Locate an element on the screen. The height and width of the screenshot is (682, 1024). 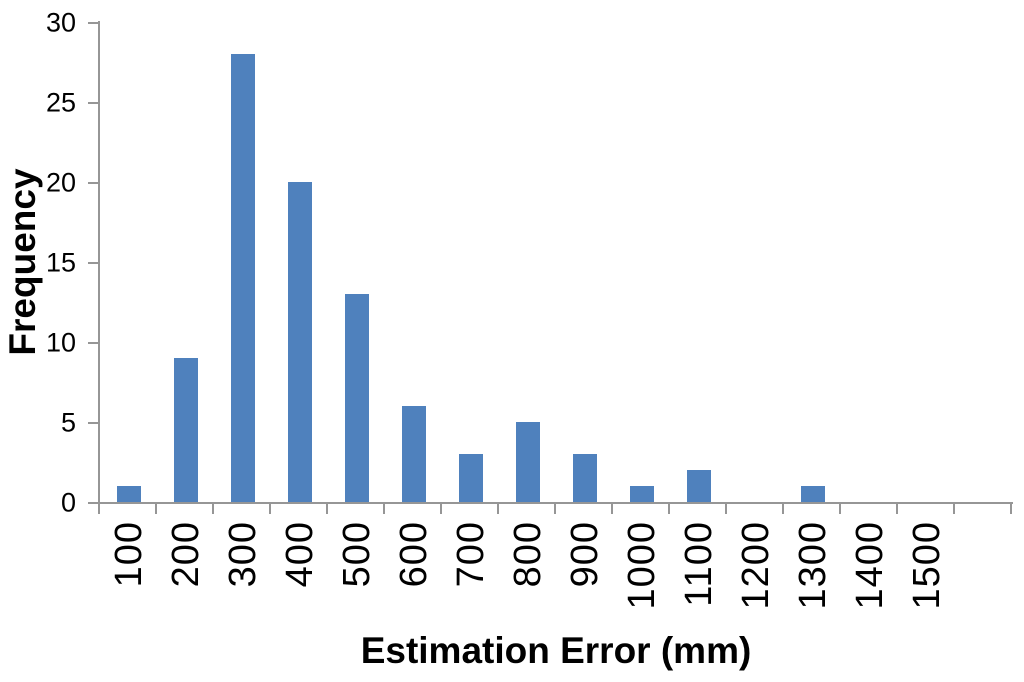
x-tick-label: 400 is located at coordinates (299, 554).